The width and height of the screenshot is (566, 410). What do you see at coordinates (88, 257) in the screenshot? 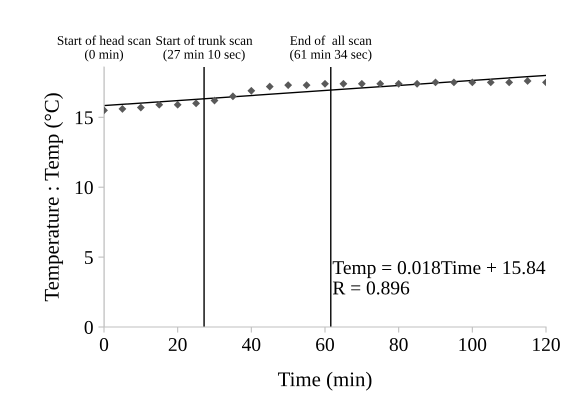
I see `y-tick-label: 5` at bounding box center [88, 257].